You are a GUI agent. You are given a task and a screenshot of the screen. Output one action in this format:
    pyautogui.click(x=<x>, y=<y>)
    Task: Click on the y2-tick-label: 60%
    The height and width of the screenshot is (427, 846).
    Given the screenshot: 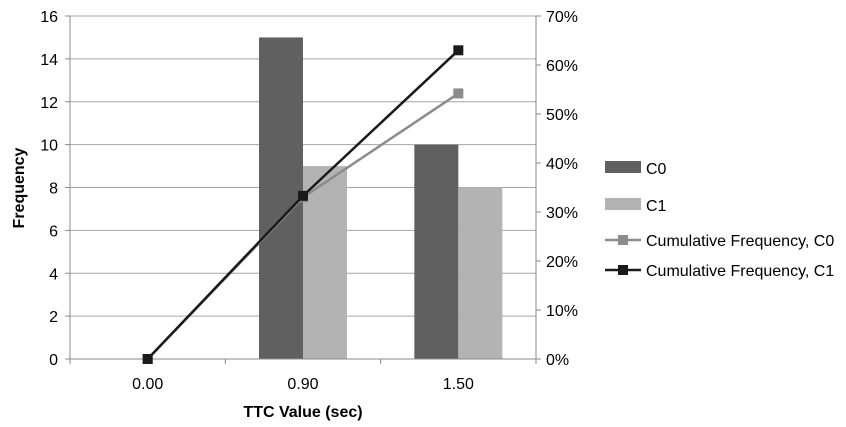 What is the action you would take?
    pyautogui.click(x=562, y=66)
    